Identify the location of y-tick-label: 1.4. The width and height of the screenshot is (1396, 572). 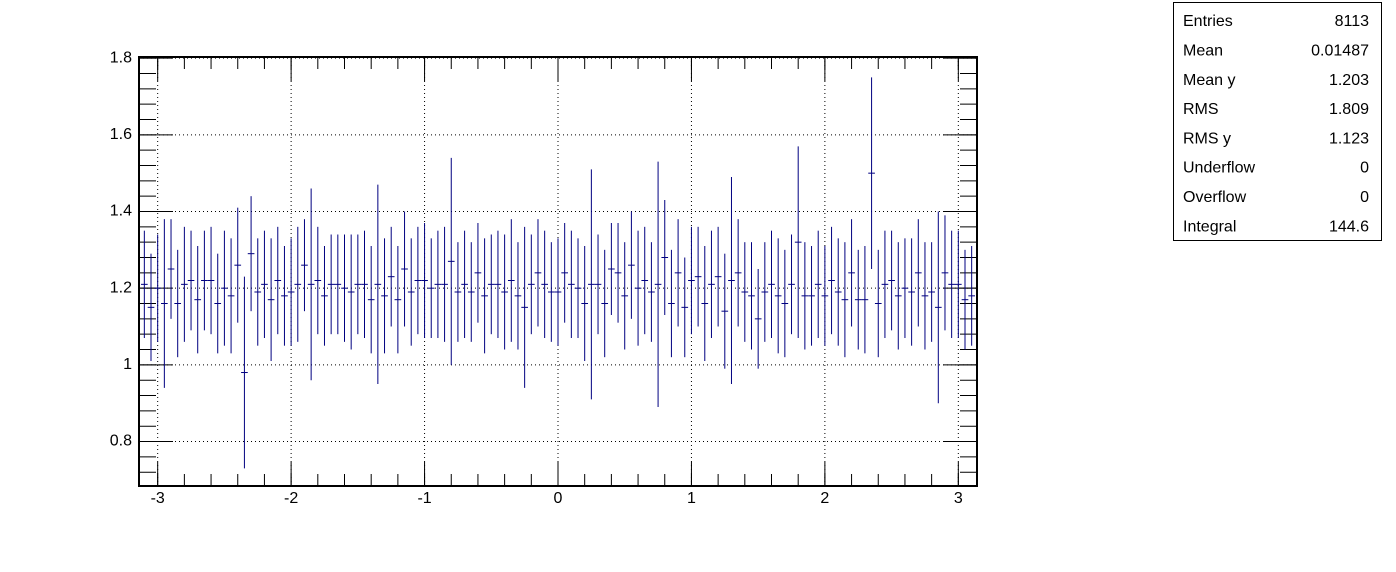
(121, 211).